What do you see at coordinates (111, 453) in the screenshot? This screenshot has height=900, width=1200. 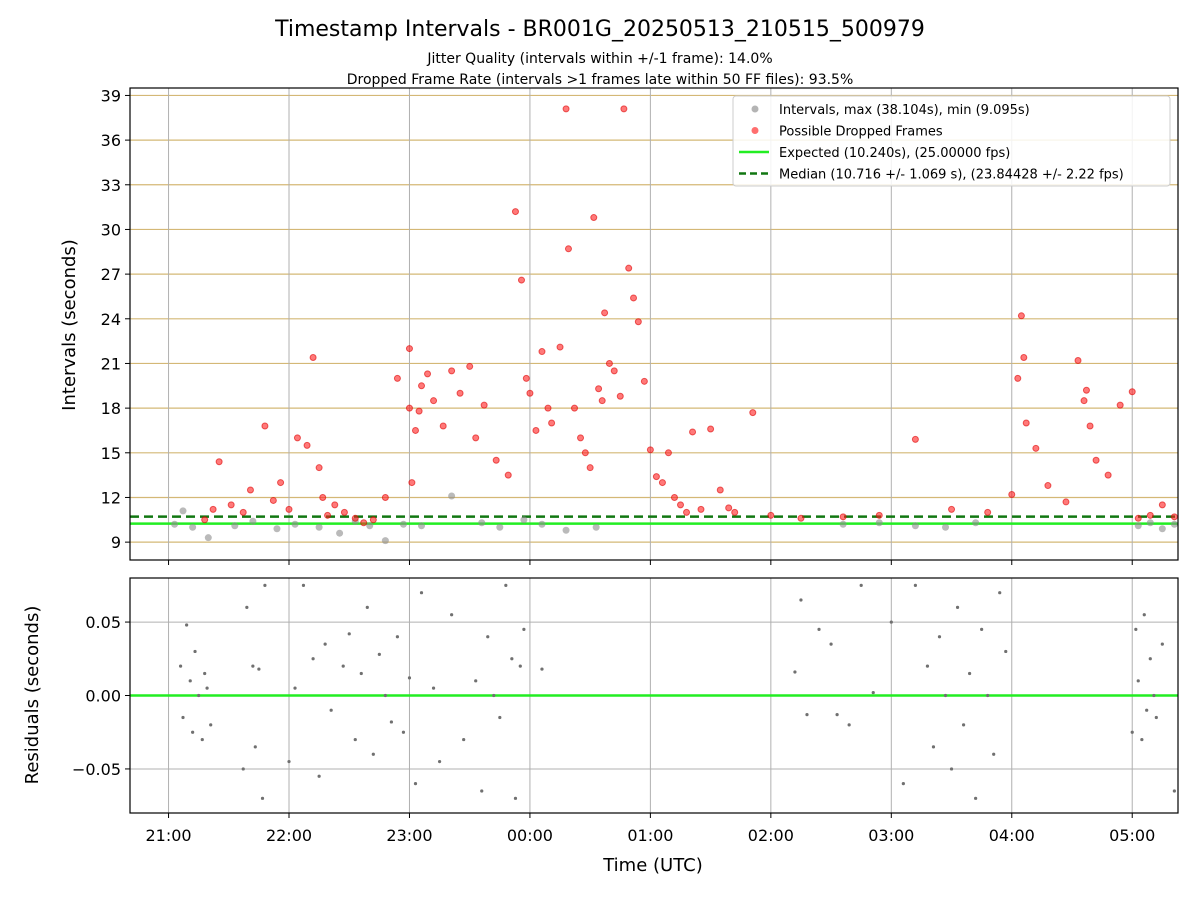 I see `intervals-ytick-label-2: 15` at bounding box center [111, 453].